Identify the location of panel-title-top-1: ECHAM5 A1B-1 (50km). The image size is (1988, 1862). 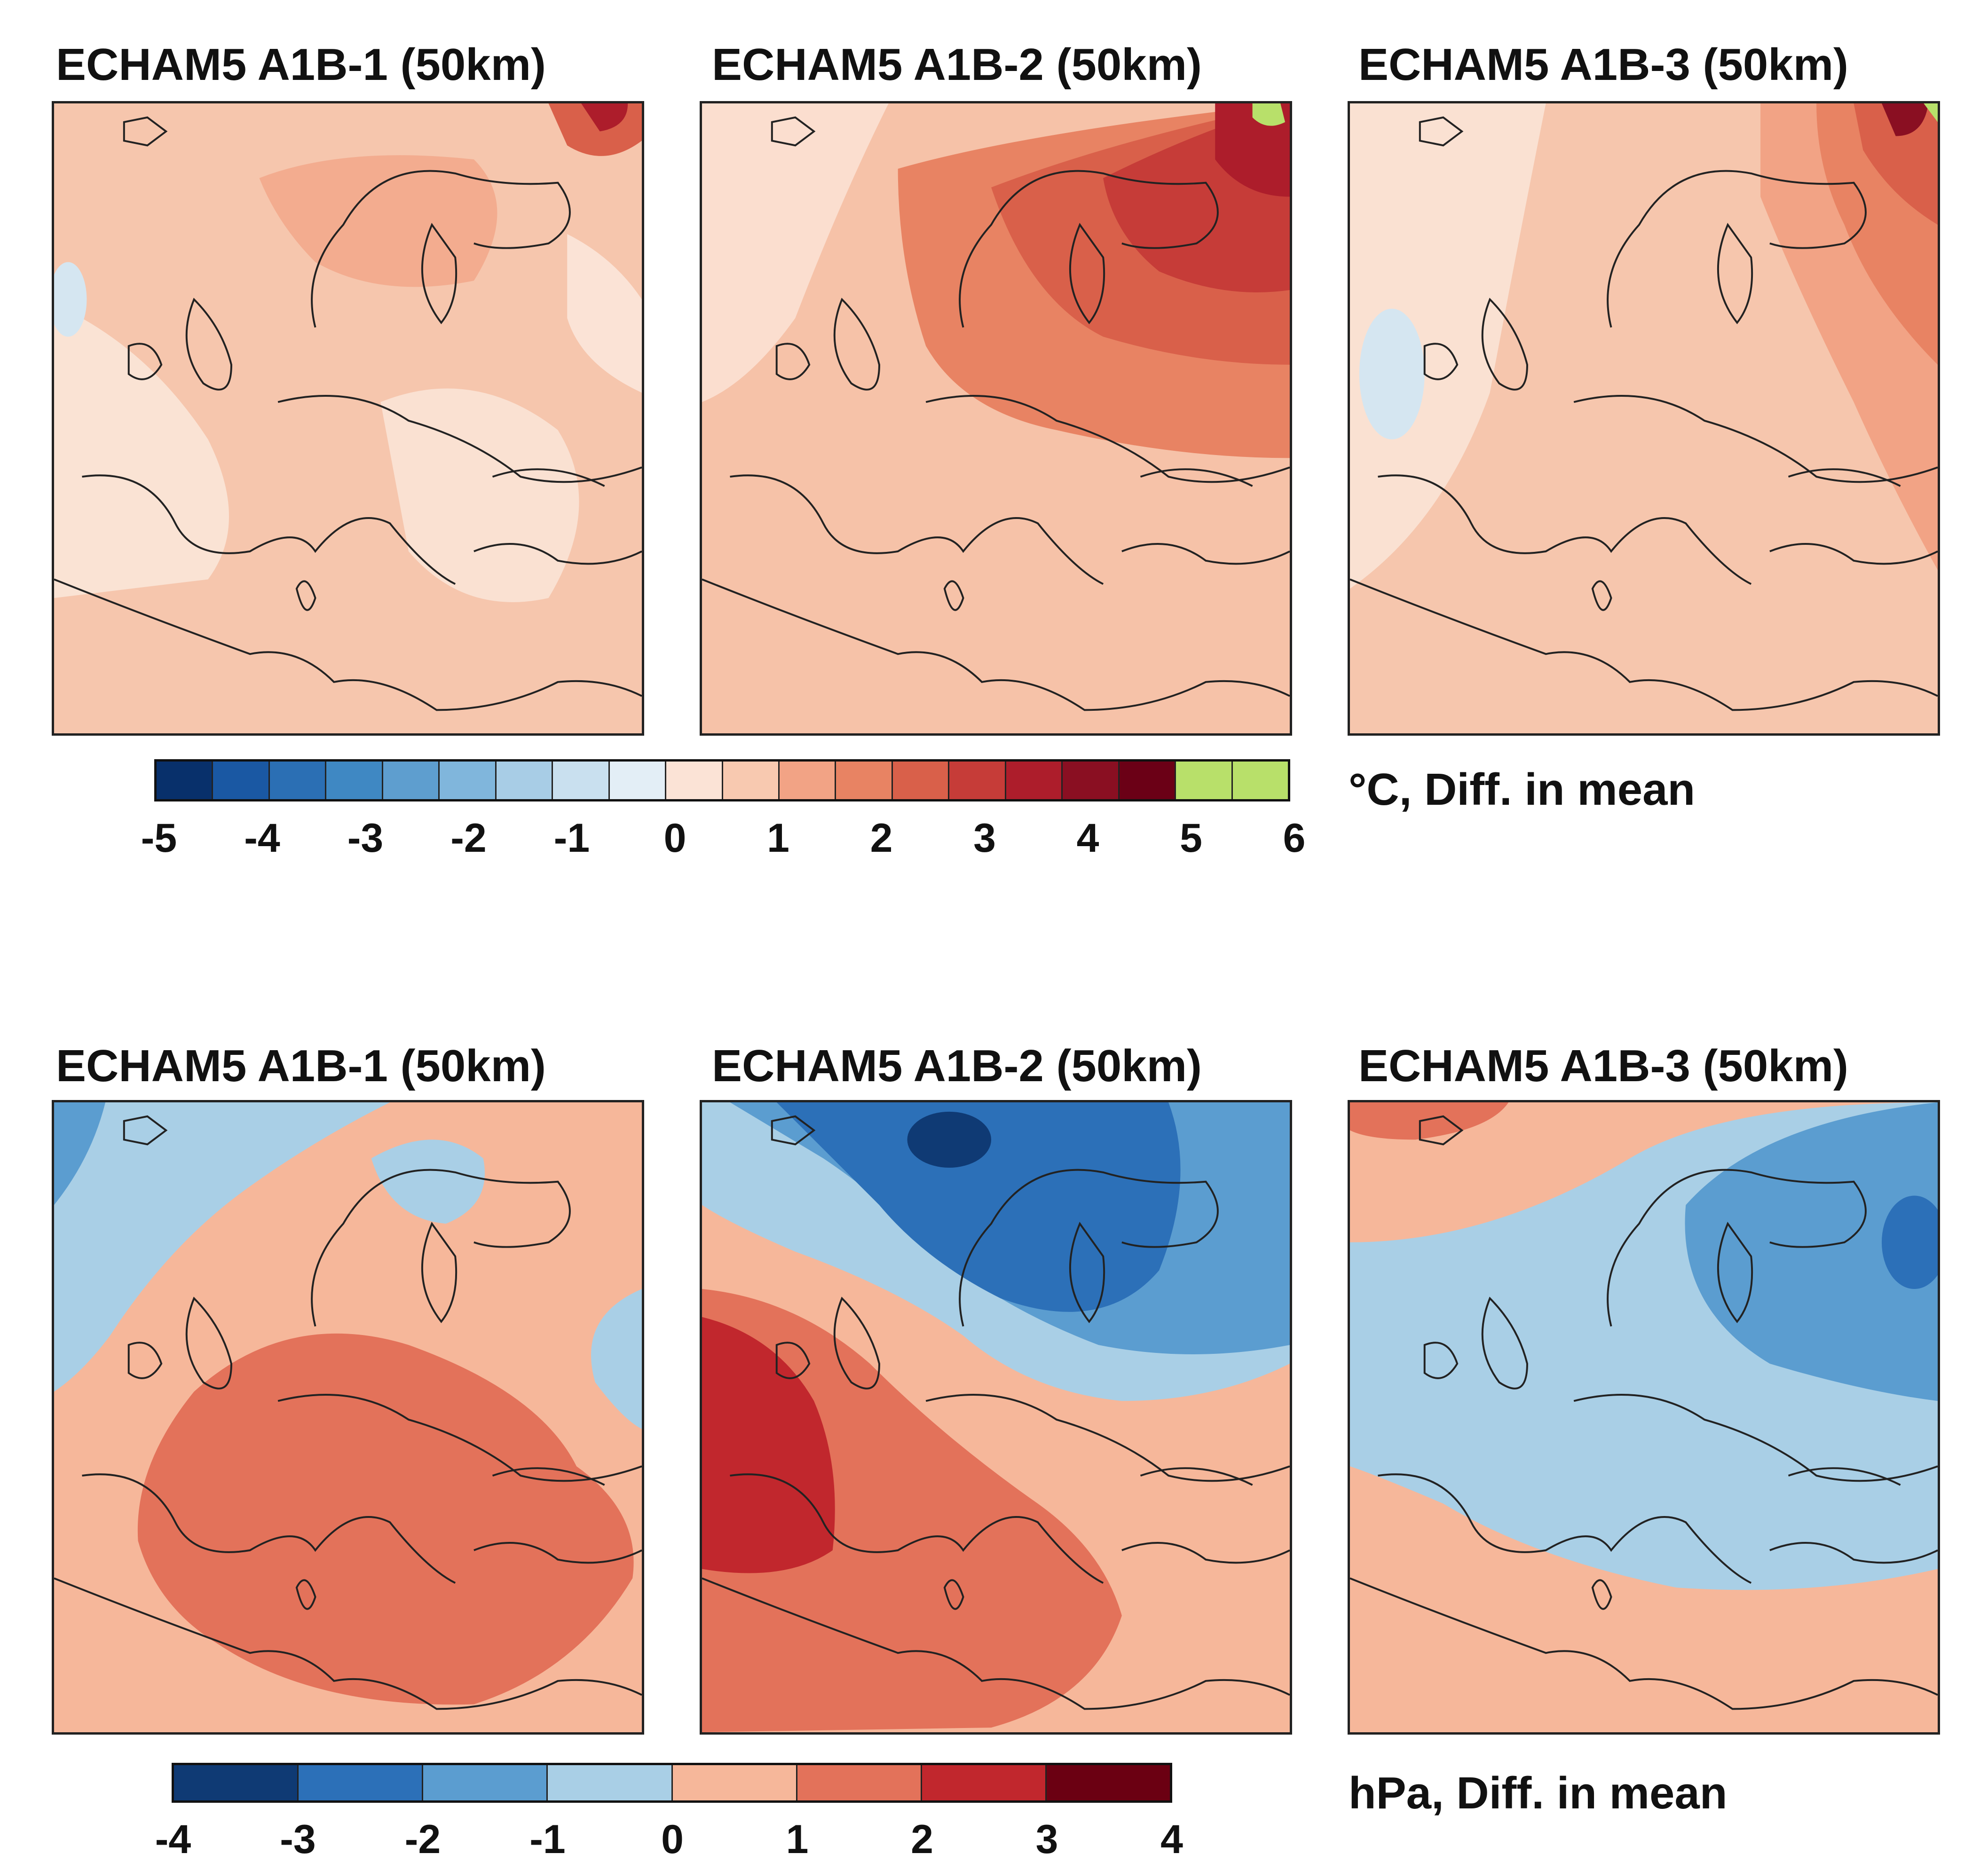
(300, 64).